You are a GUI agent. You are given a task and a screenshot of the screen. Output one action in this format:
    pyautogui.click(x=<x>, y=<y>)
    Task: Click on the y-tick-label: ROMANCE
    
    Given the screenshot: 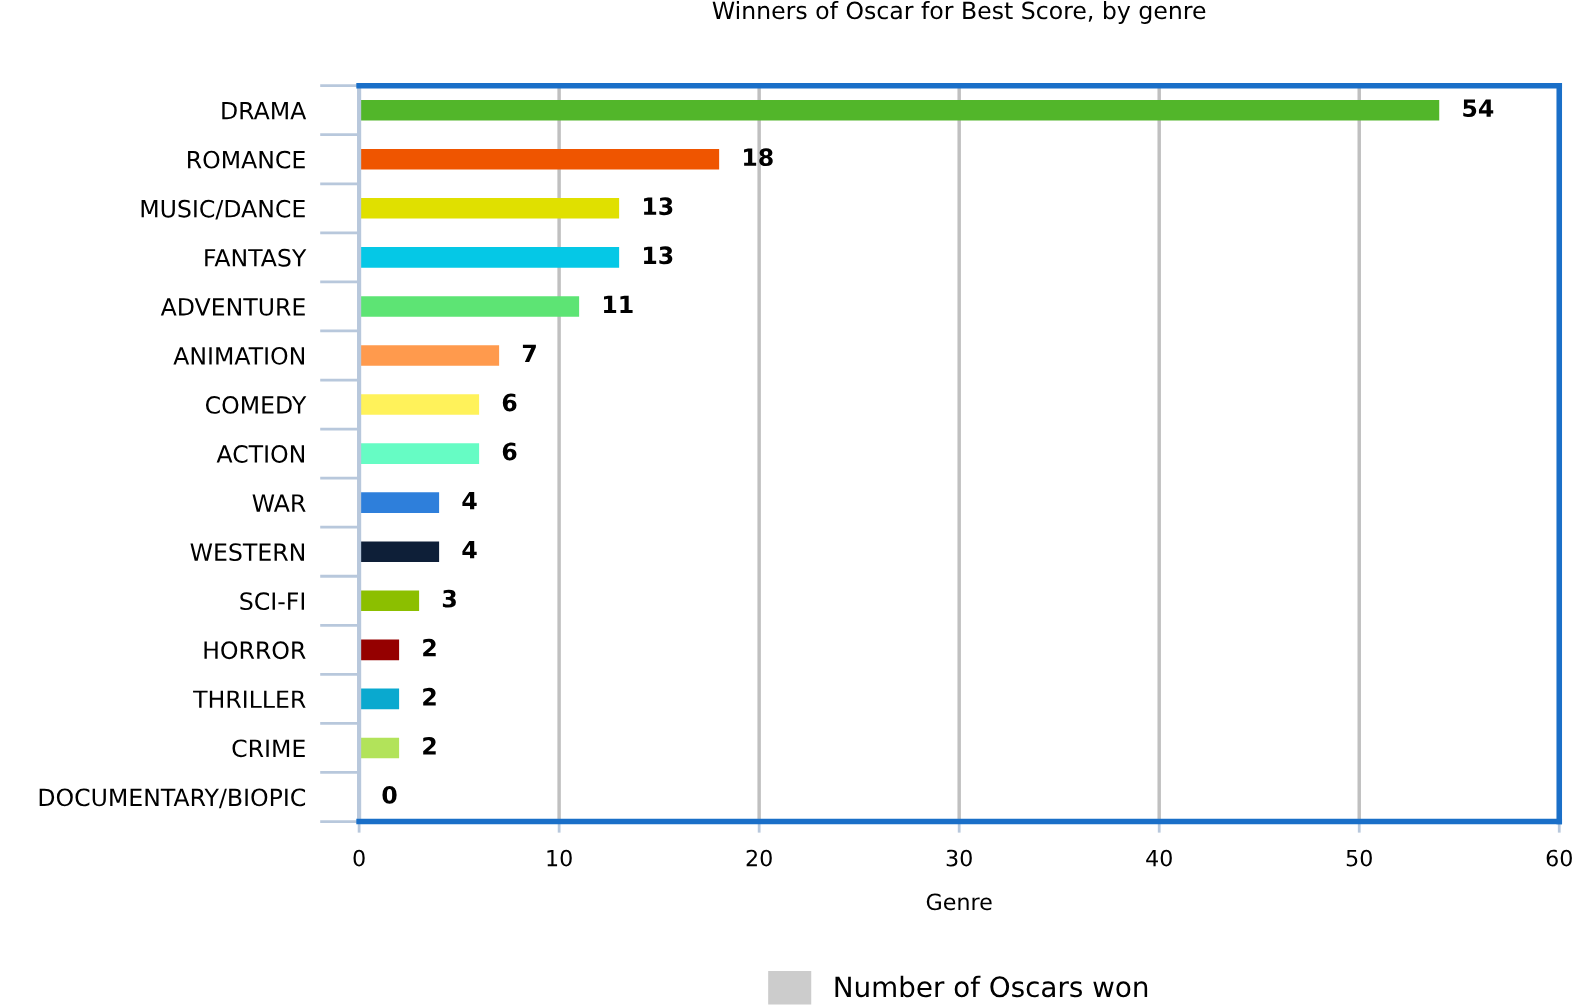 What is the action you would take?
    pyautogui.click(x=246, y=159)
    